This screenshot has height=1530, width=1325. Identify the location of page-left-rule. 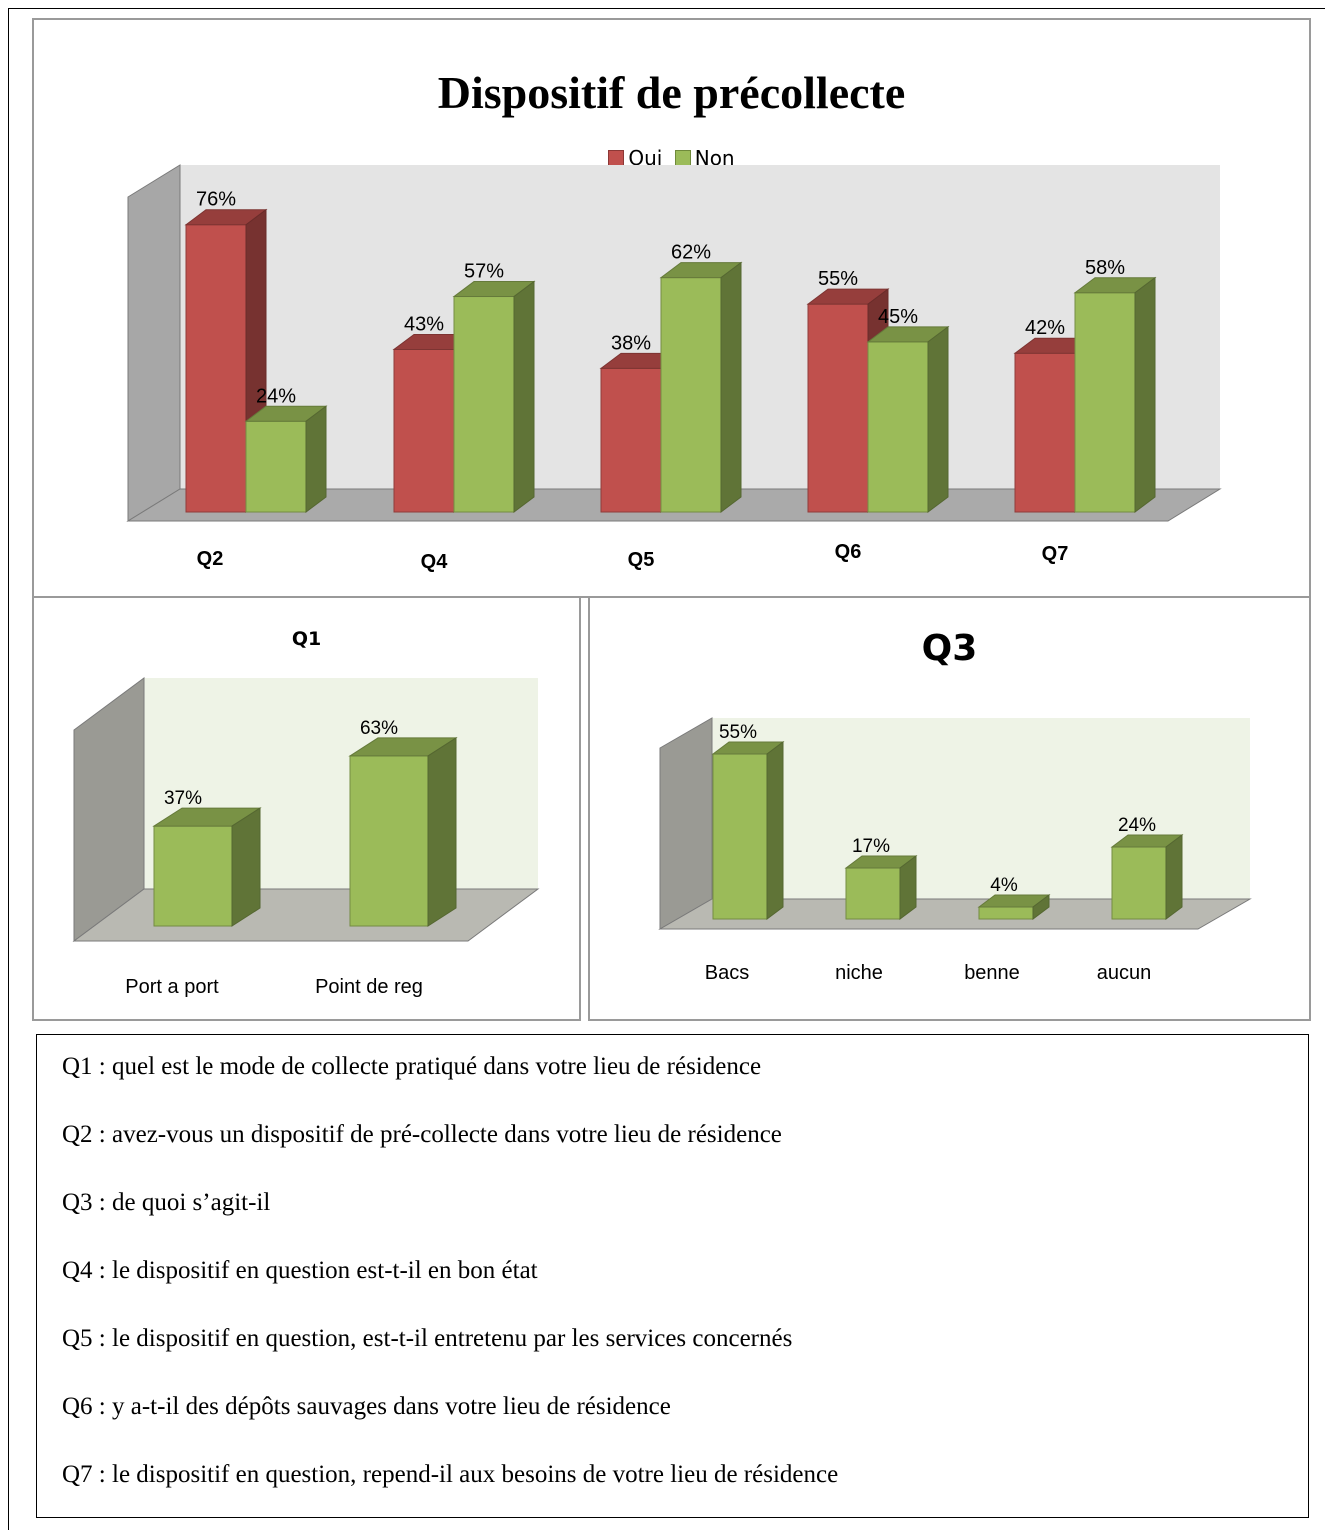
(8, 769).